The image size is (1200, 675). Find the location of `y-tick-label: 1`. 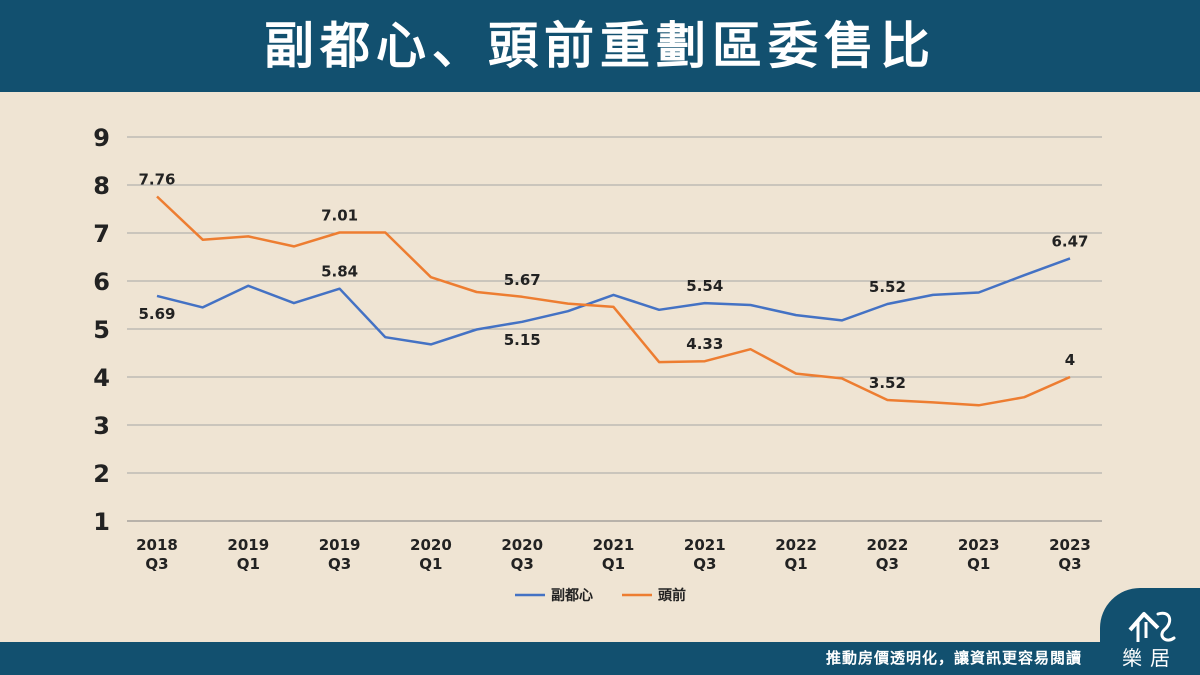

y-tick-label: 1 is located at coordinates (101, 522).